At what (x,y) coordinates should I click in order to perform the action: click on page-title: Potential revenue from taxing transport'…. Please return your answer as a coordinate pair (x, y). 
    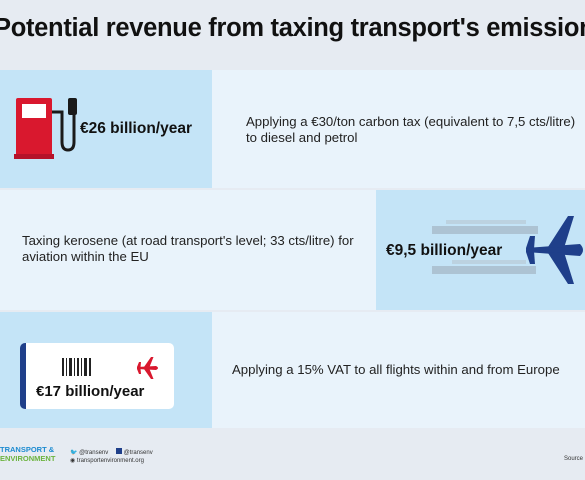
    Looking at the image, I should click on (292, 28).